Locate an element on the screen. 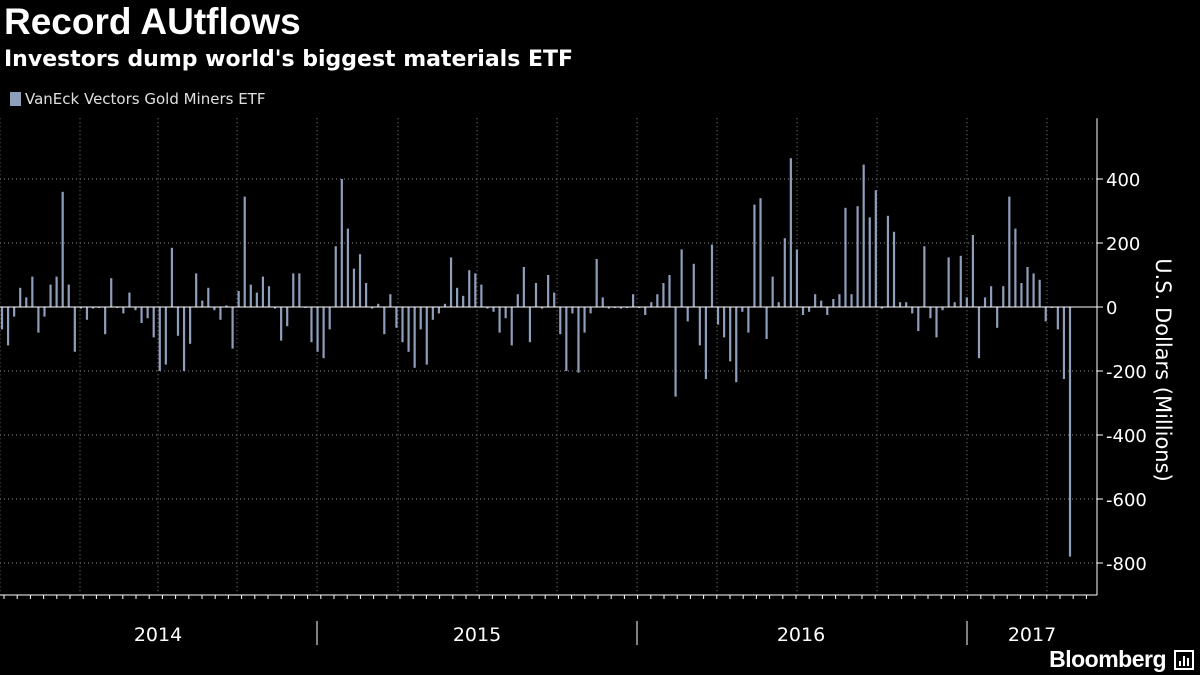  chart-title: Record AUtflows is located at coordinates (152, 21).